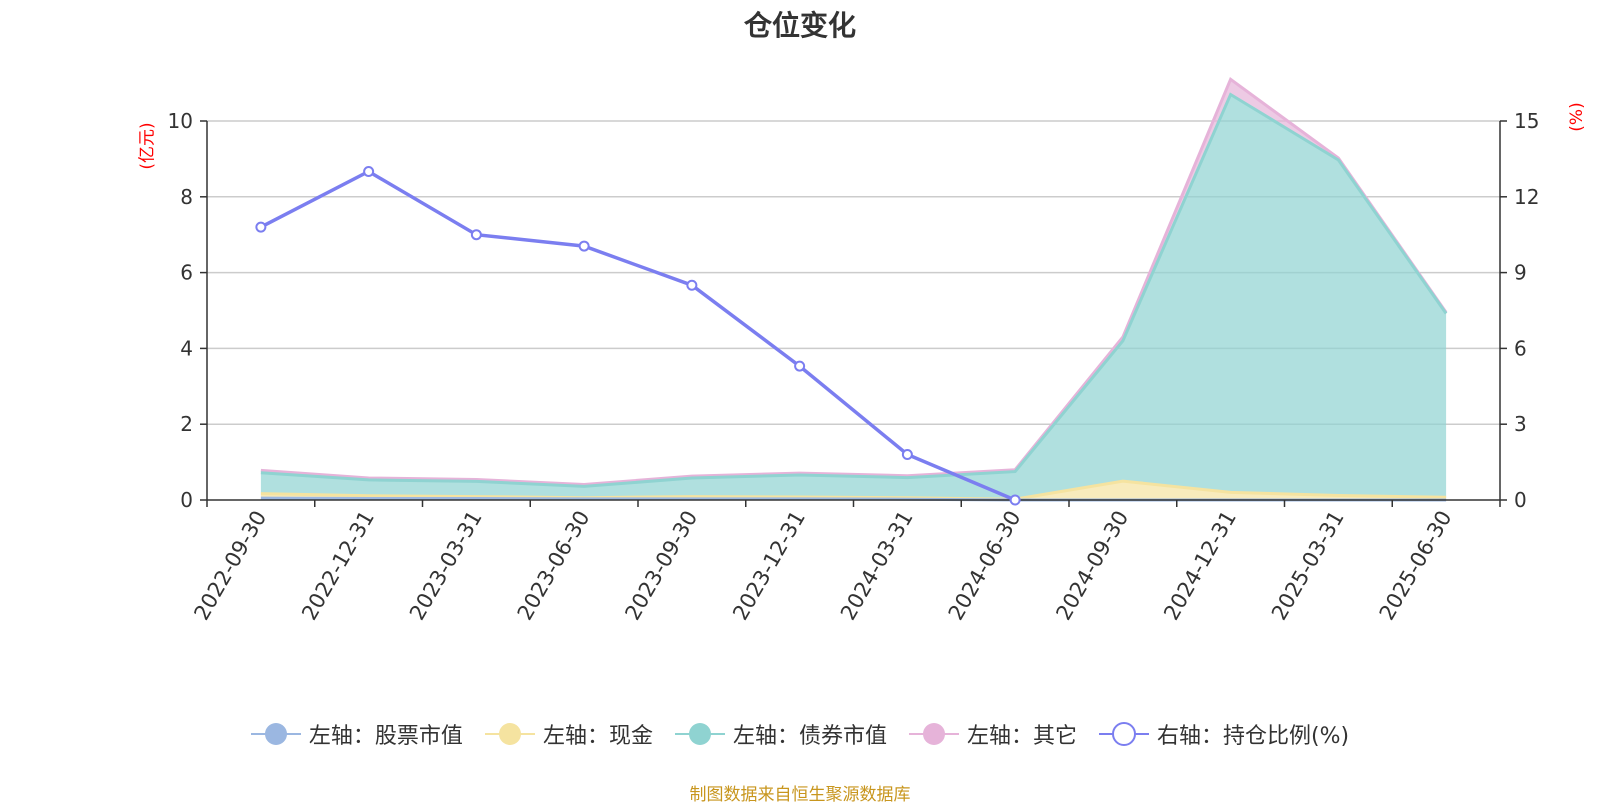 This screenshot has width=1600, height=805. Describe the element at coordinates (446, 566) in the screenshot. I see `x-axis-tick-label: 2023-03-31` at that location.